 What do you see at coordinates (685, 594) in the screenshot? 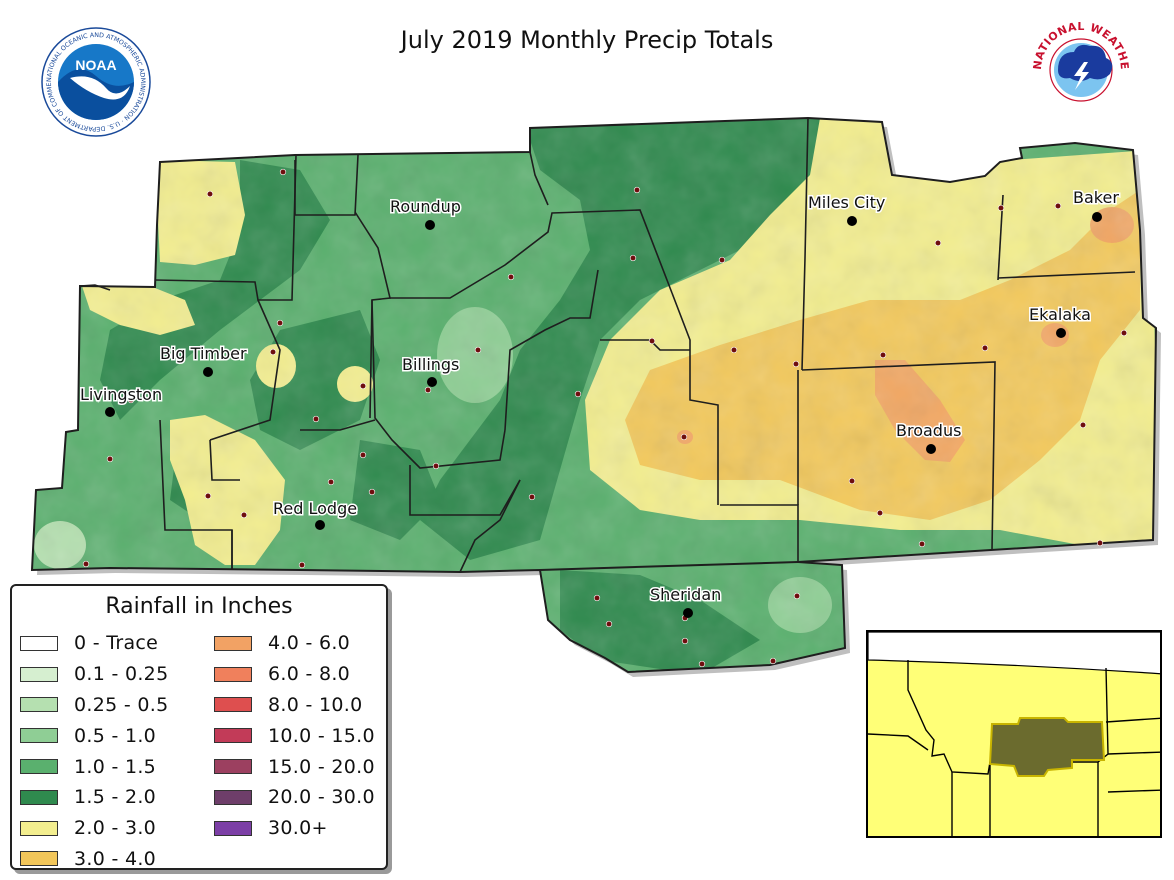
I see `city-label-sheridan: Sheridan` at bounding box center [685, 594].